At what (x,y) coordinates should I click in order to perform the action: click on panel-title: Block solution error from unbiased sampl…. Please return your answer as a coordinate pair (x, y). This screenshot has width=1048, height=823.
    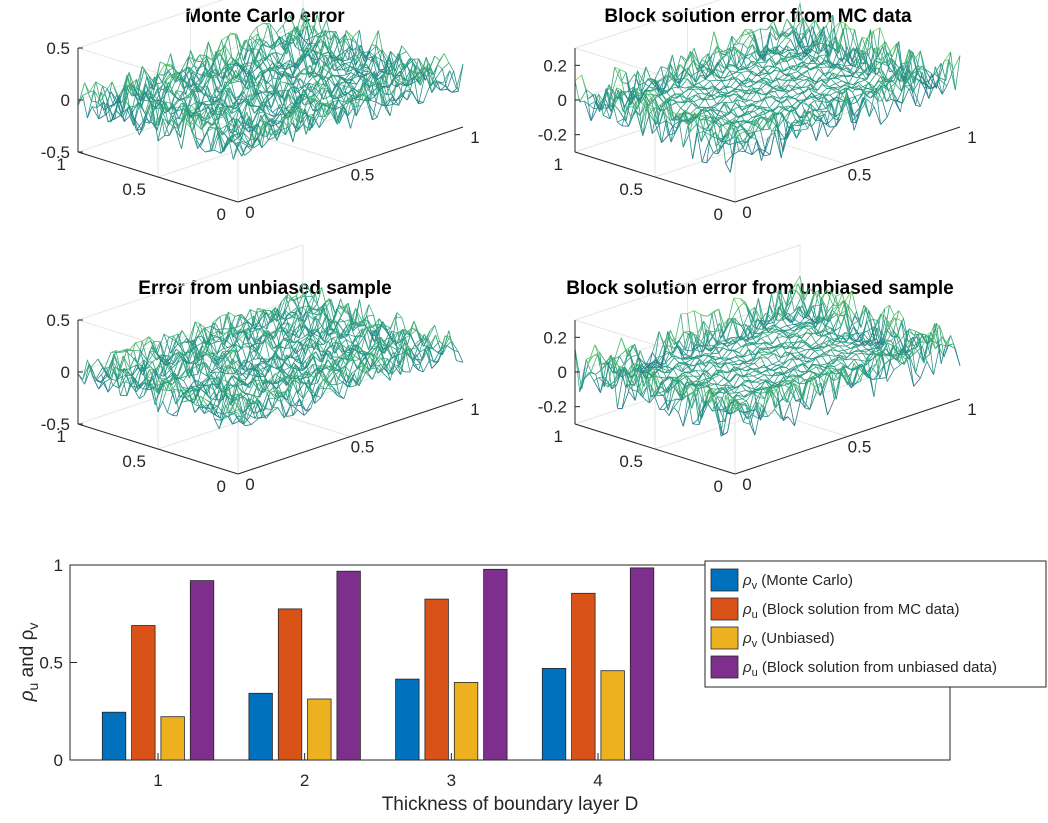
    Looking at the image, I should click on (759, 288).